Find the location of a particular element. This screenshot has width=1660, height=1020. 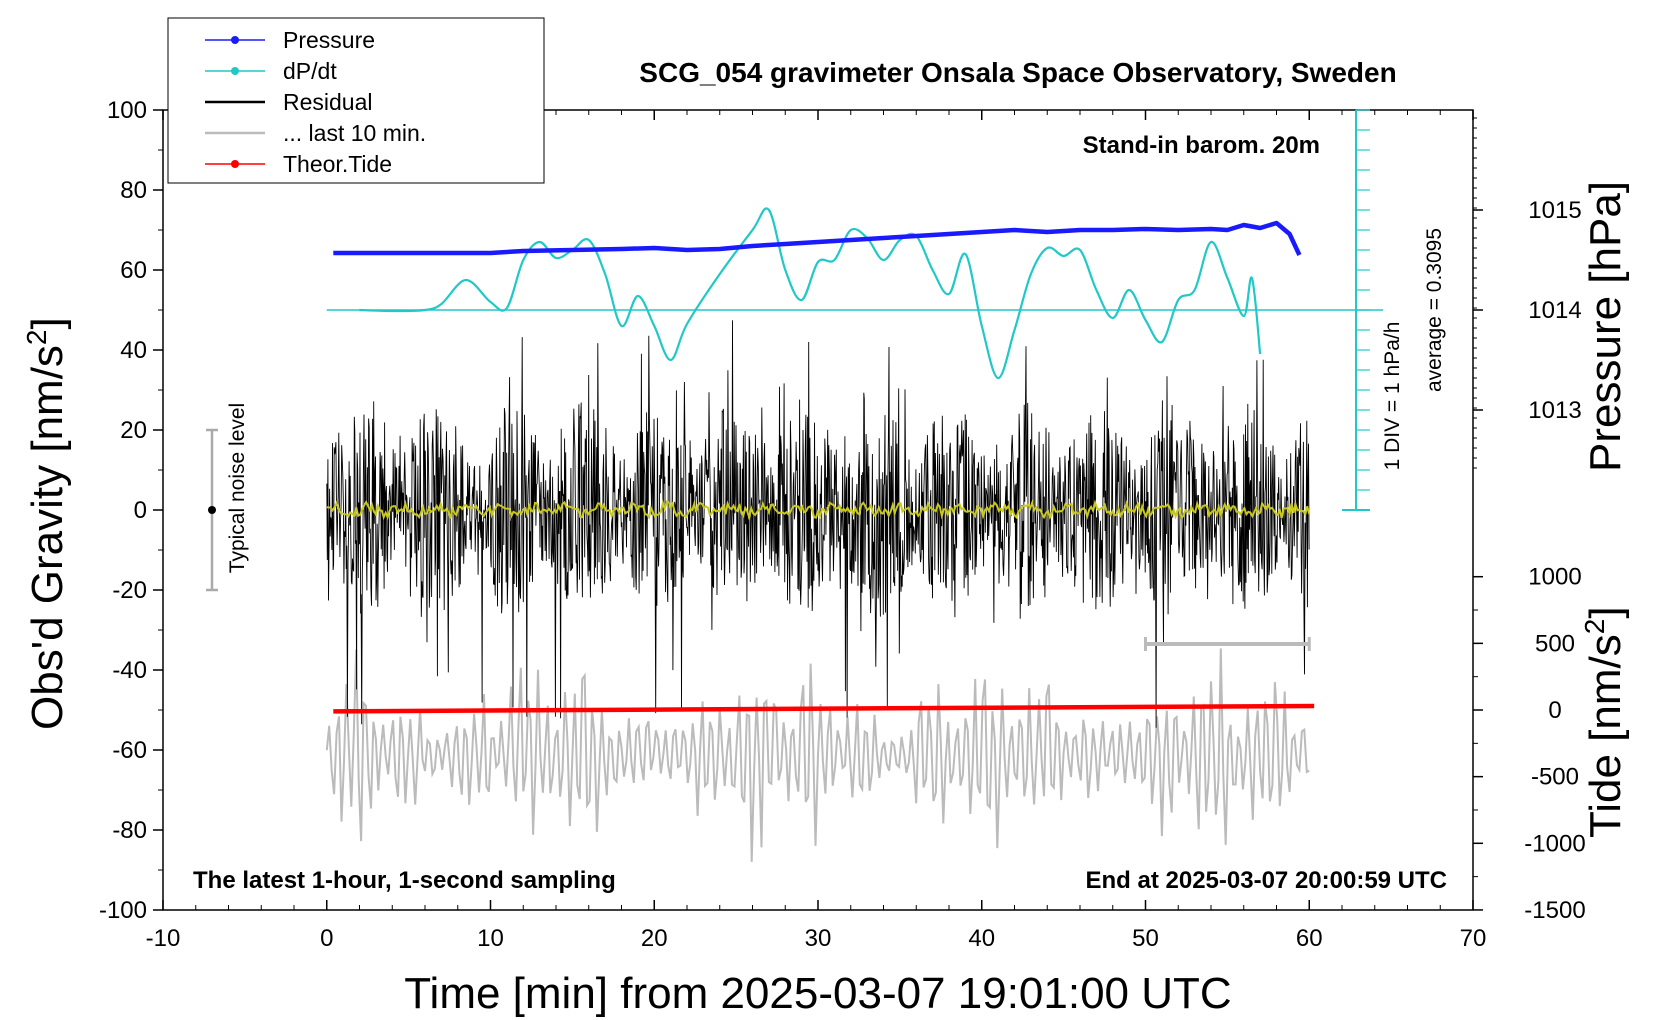

sampling-note: The latest 1-hour, 1-second sampling is located at coordinates (404, 880).